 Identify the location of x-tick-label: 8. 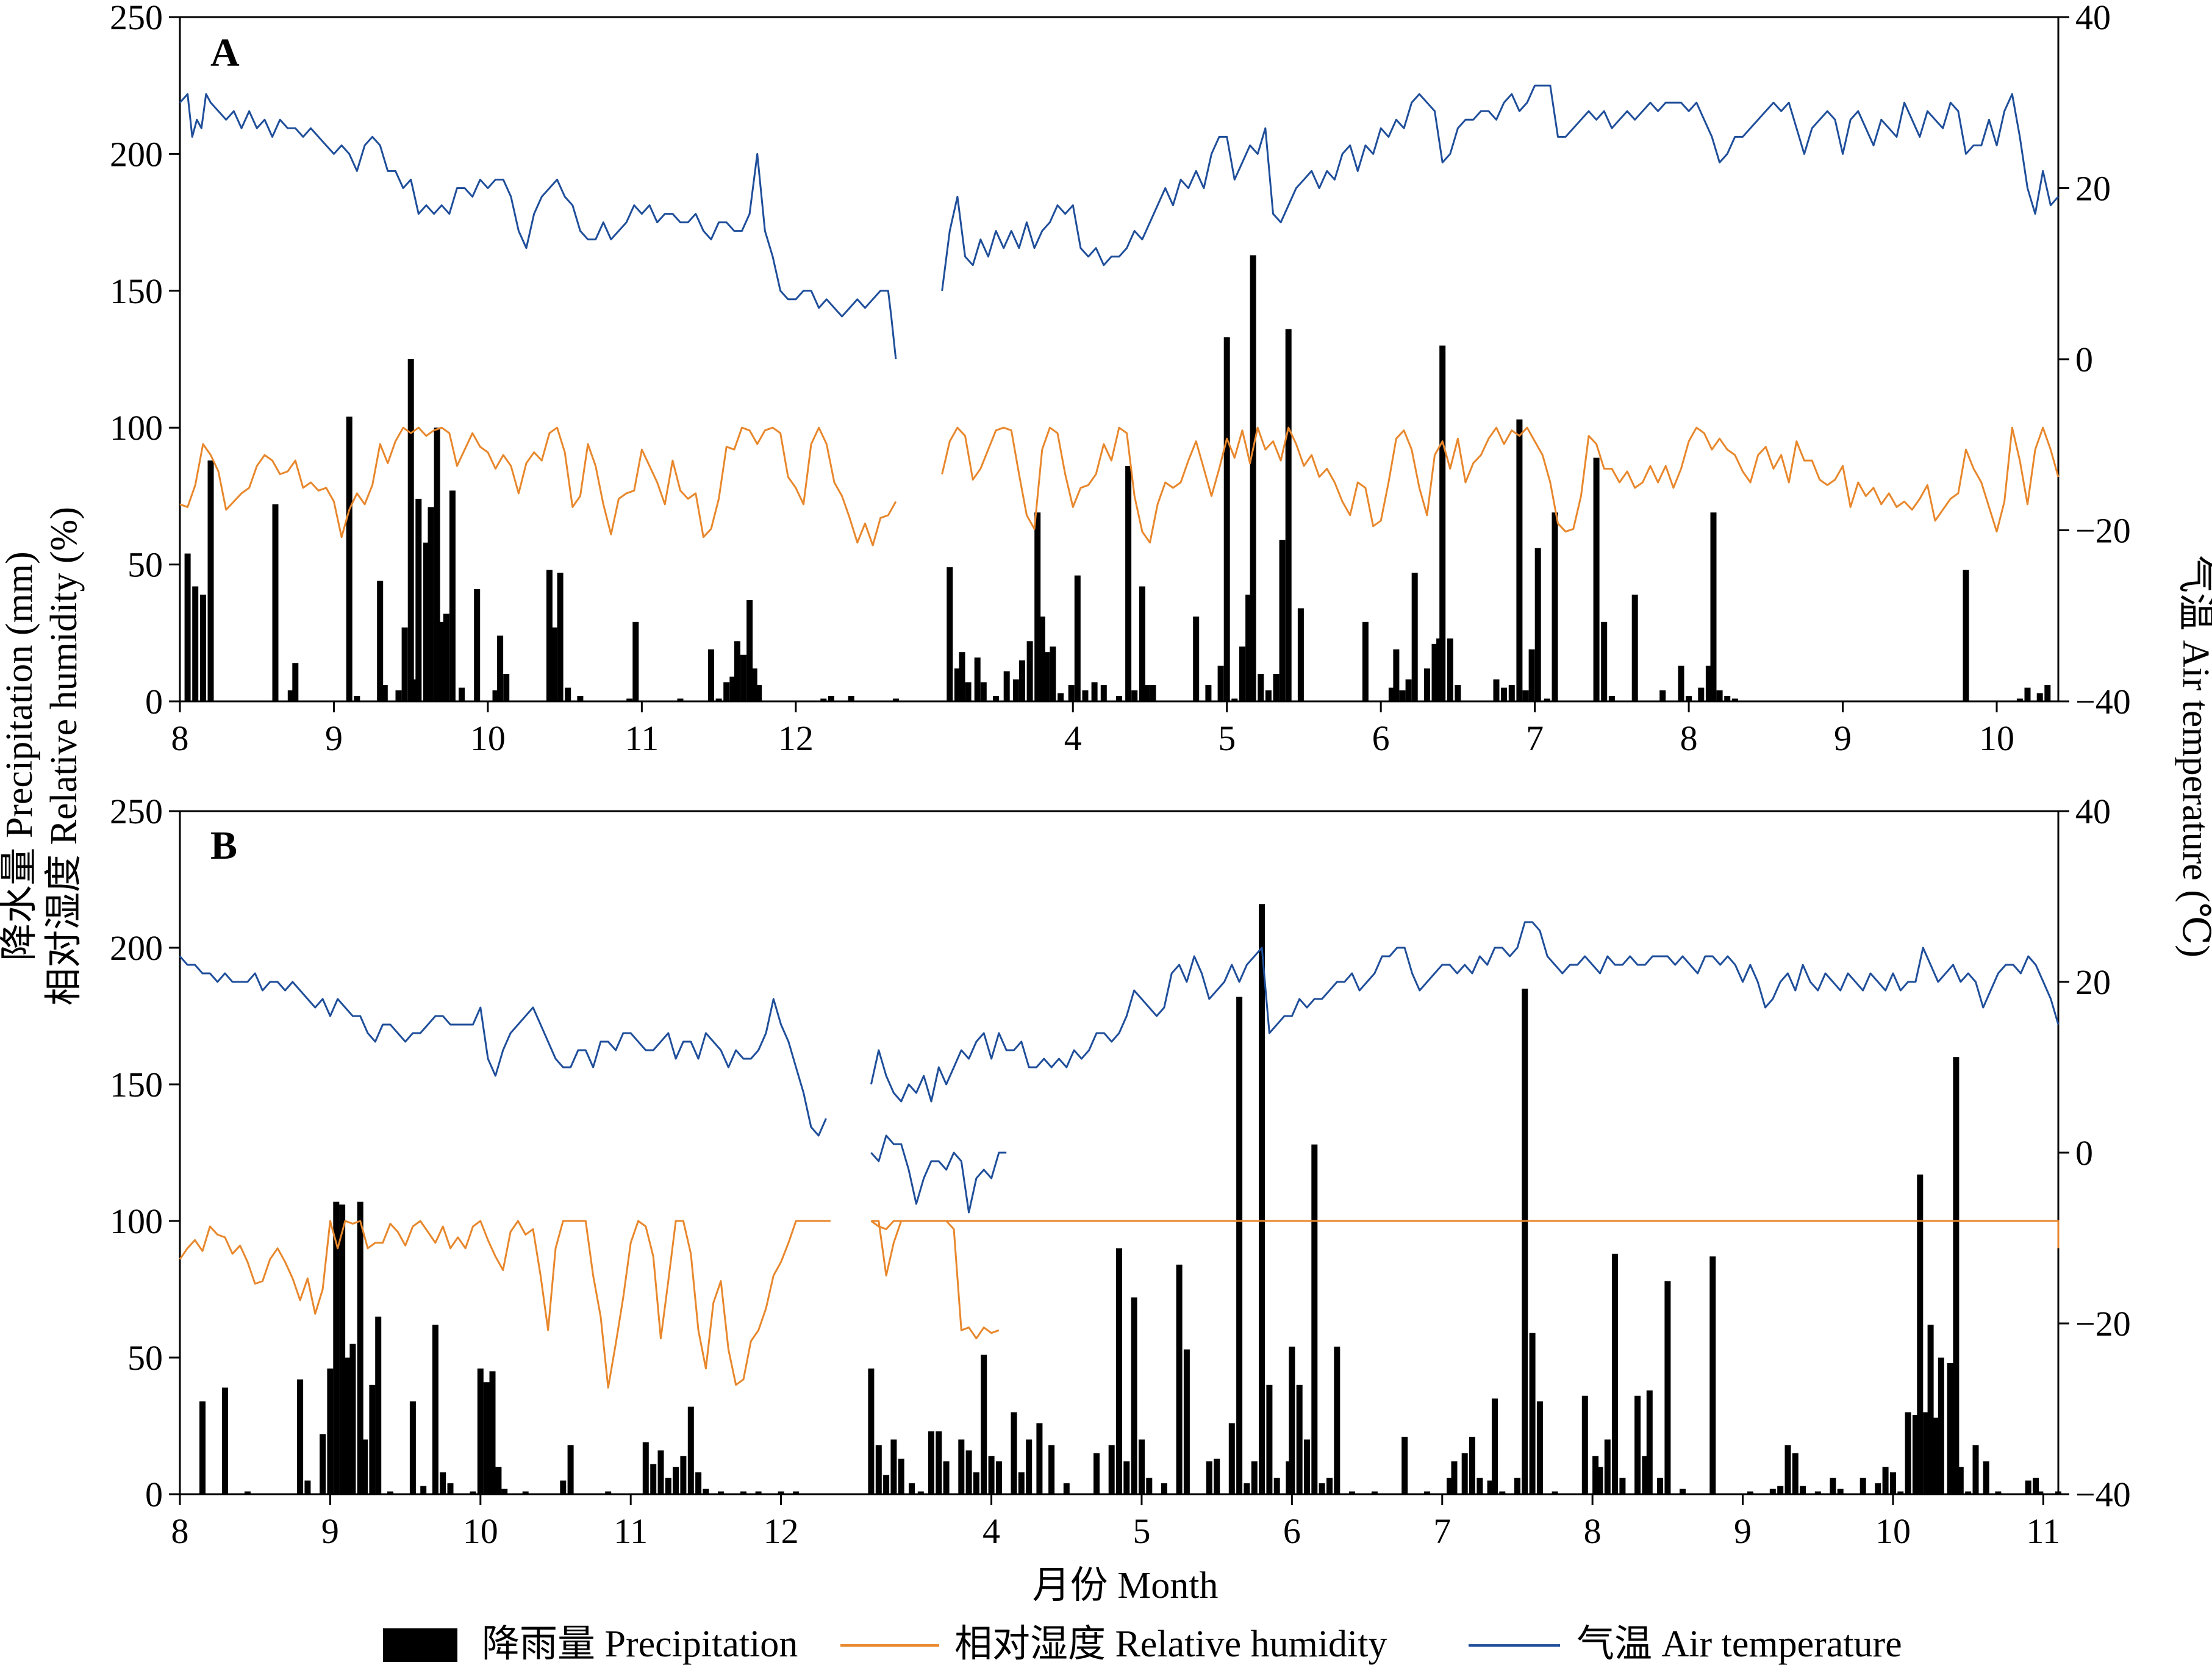
(180, 1531).